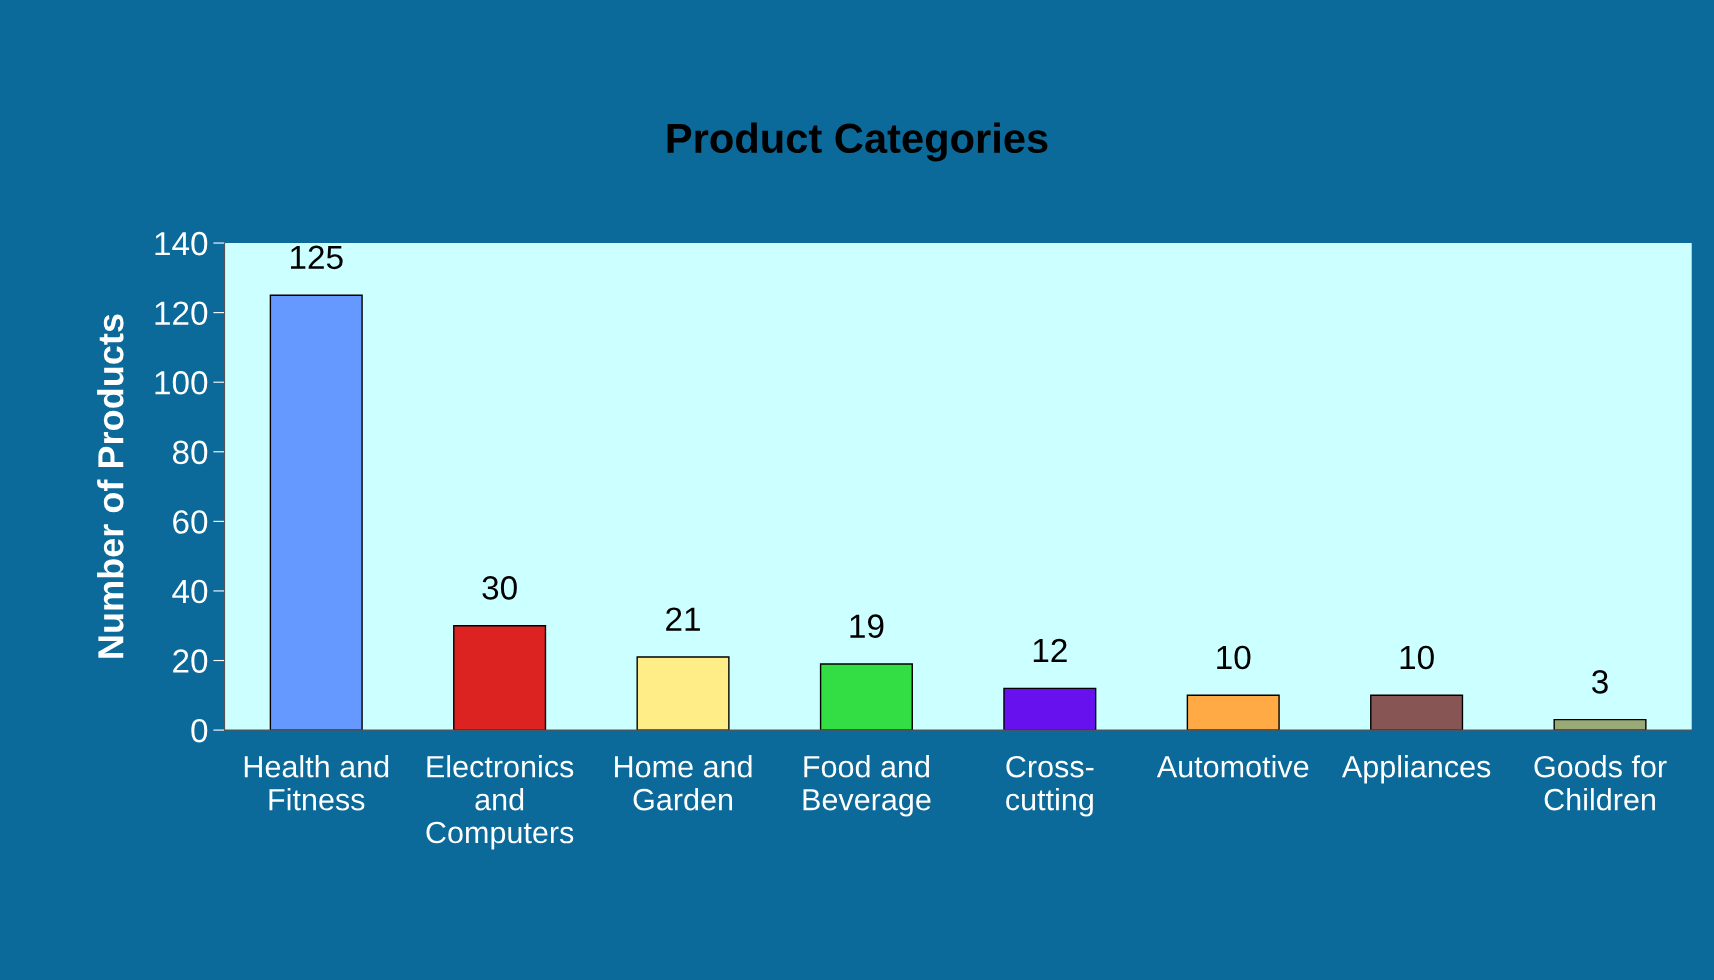 The height and width of the screenshot is (980, 1714). What do you see at coordinates (190, 522) in the screenshot?
I see `y-tick-label: 60` at bounding box center [190, 522].